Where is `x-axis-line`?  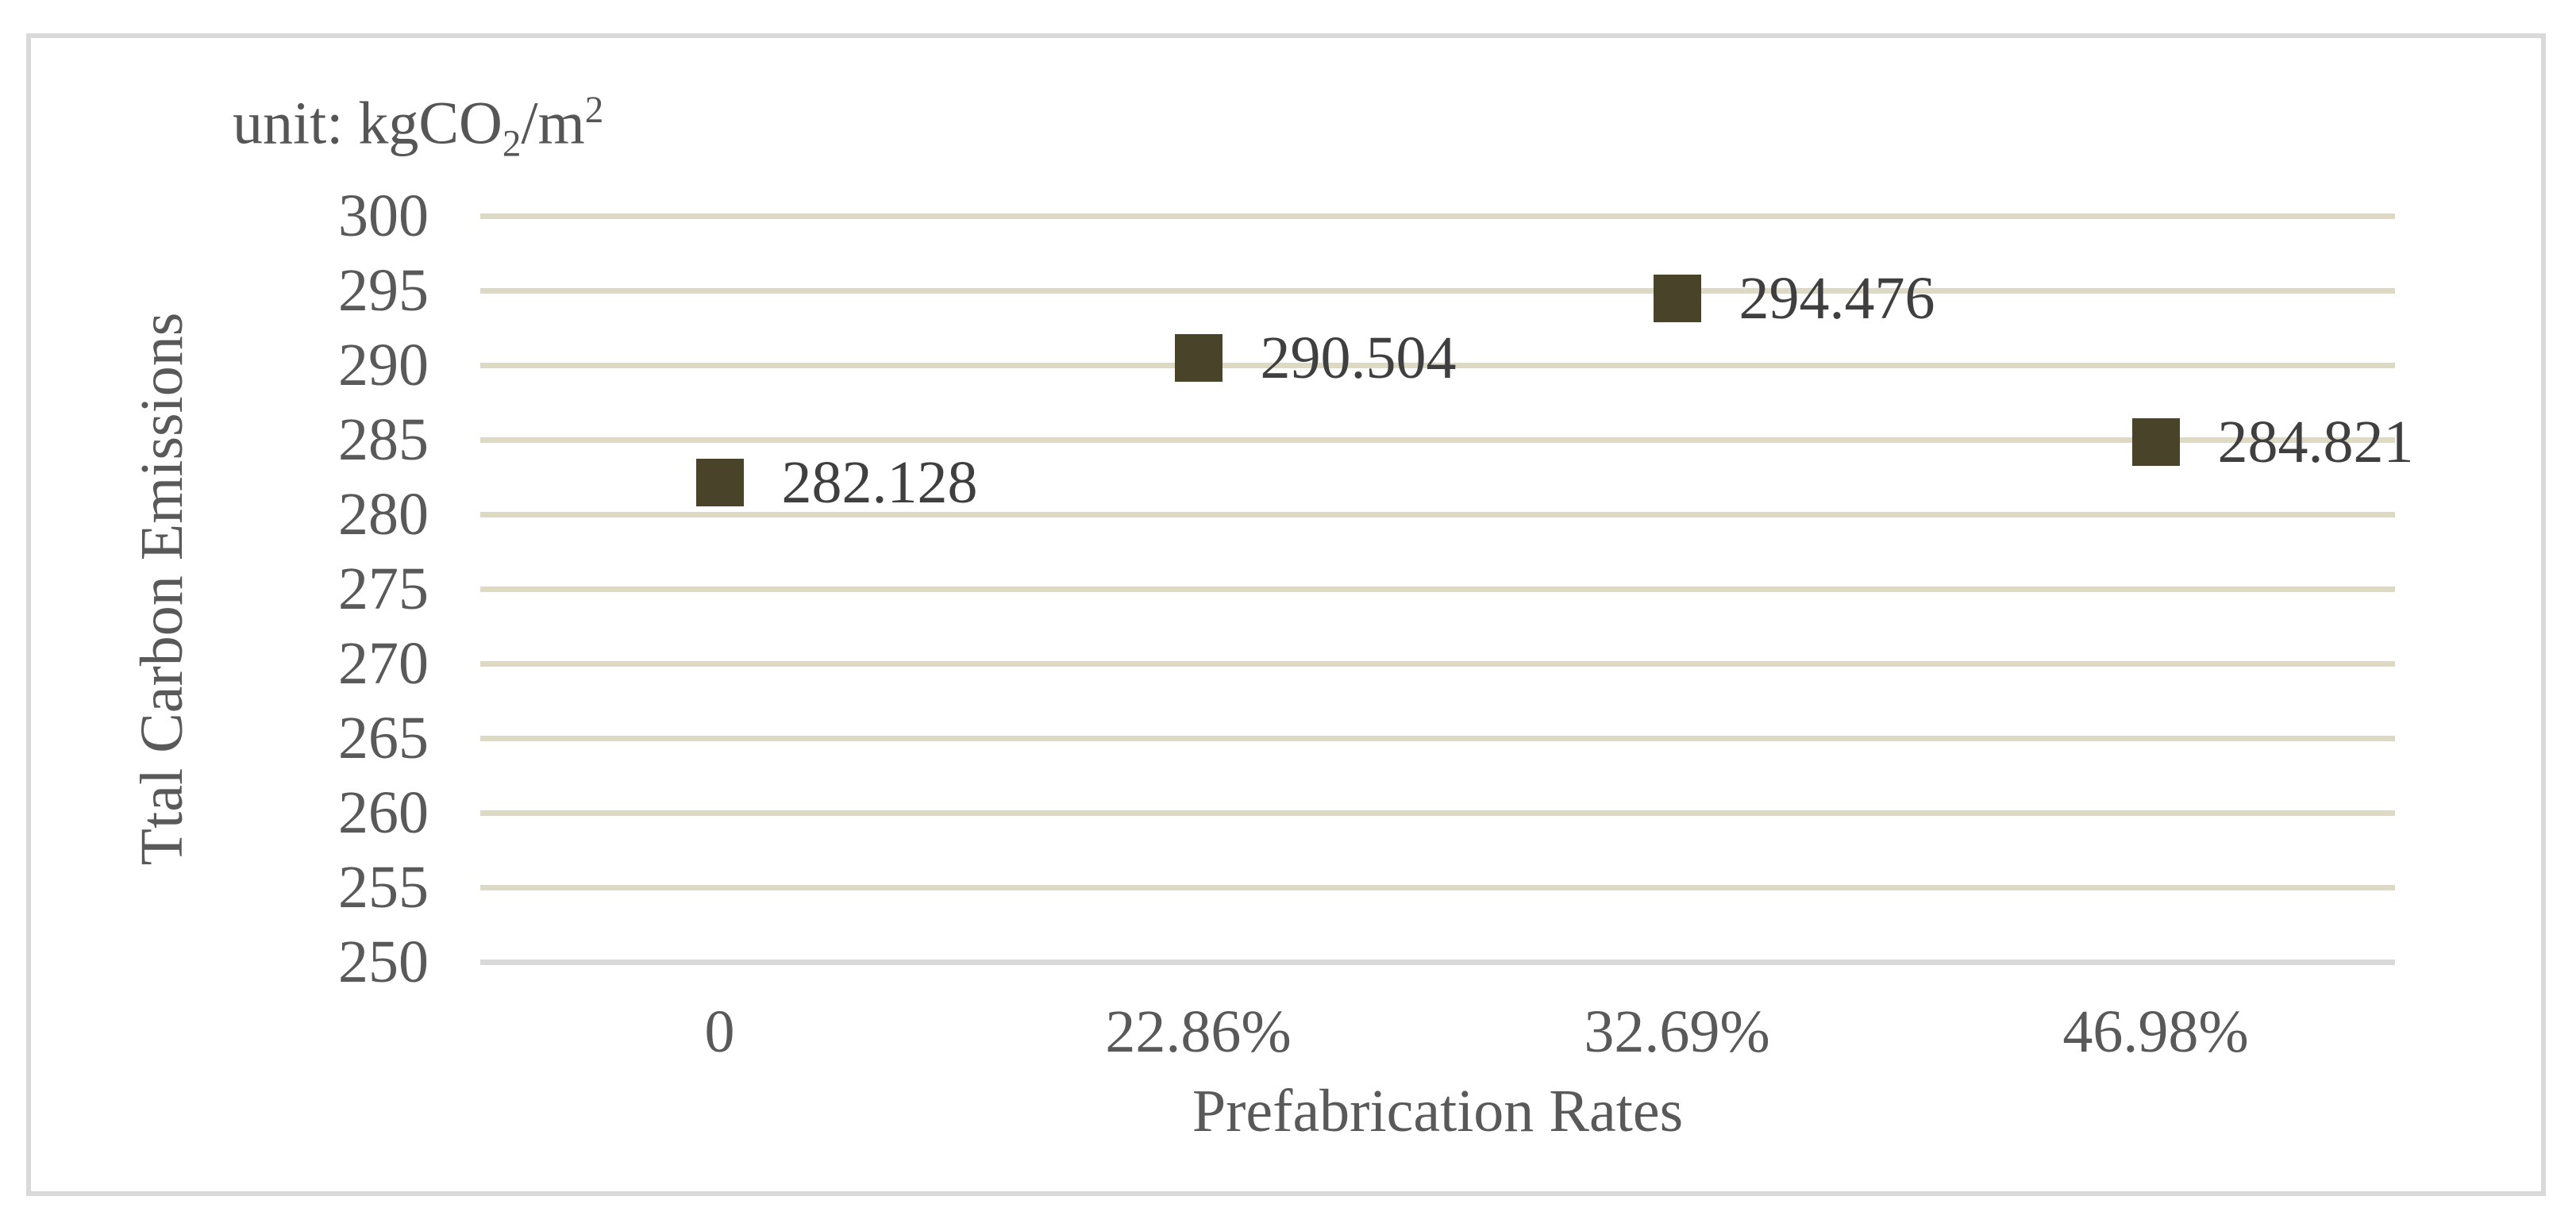
x-axis-line is located at coordinates (1437, 962).